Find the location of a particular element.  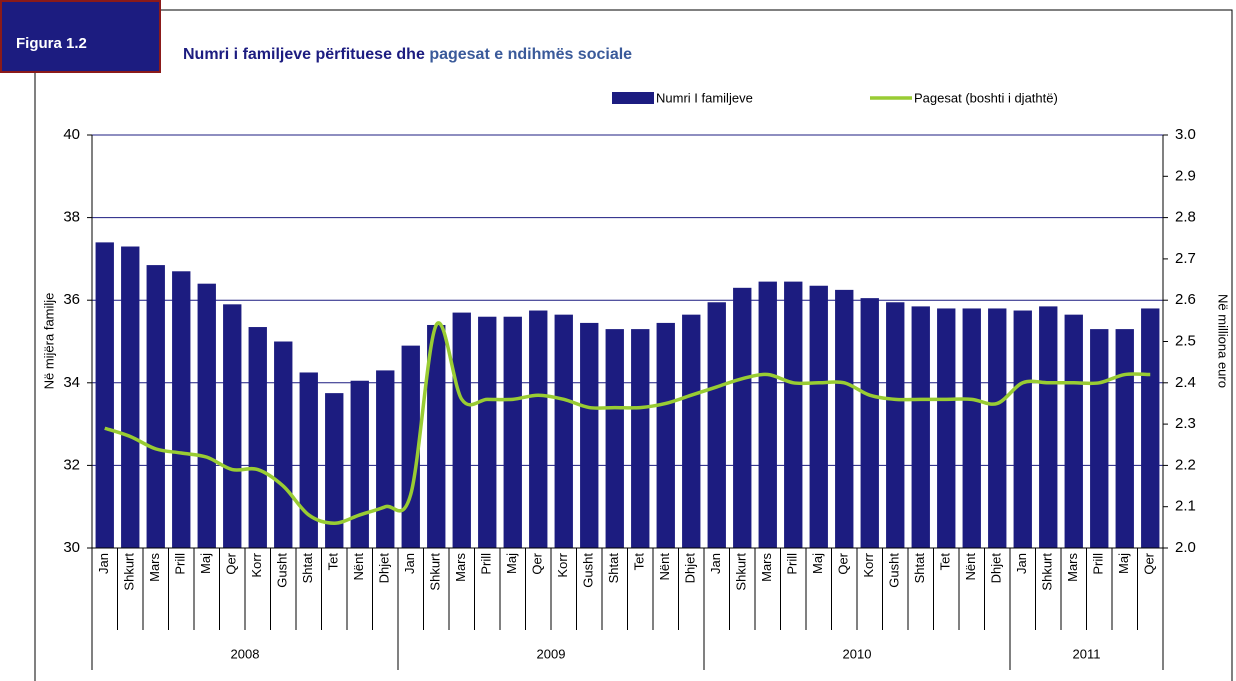

legend-swatch is located at coordinates (633, 98).